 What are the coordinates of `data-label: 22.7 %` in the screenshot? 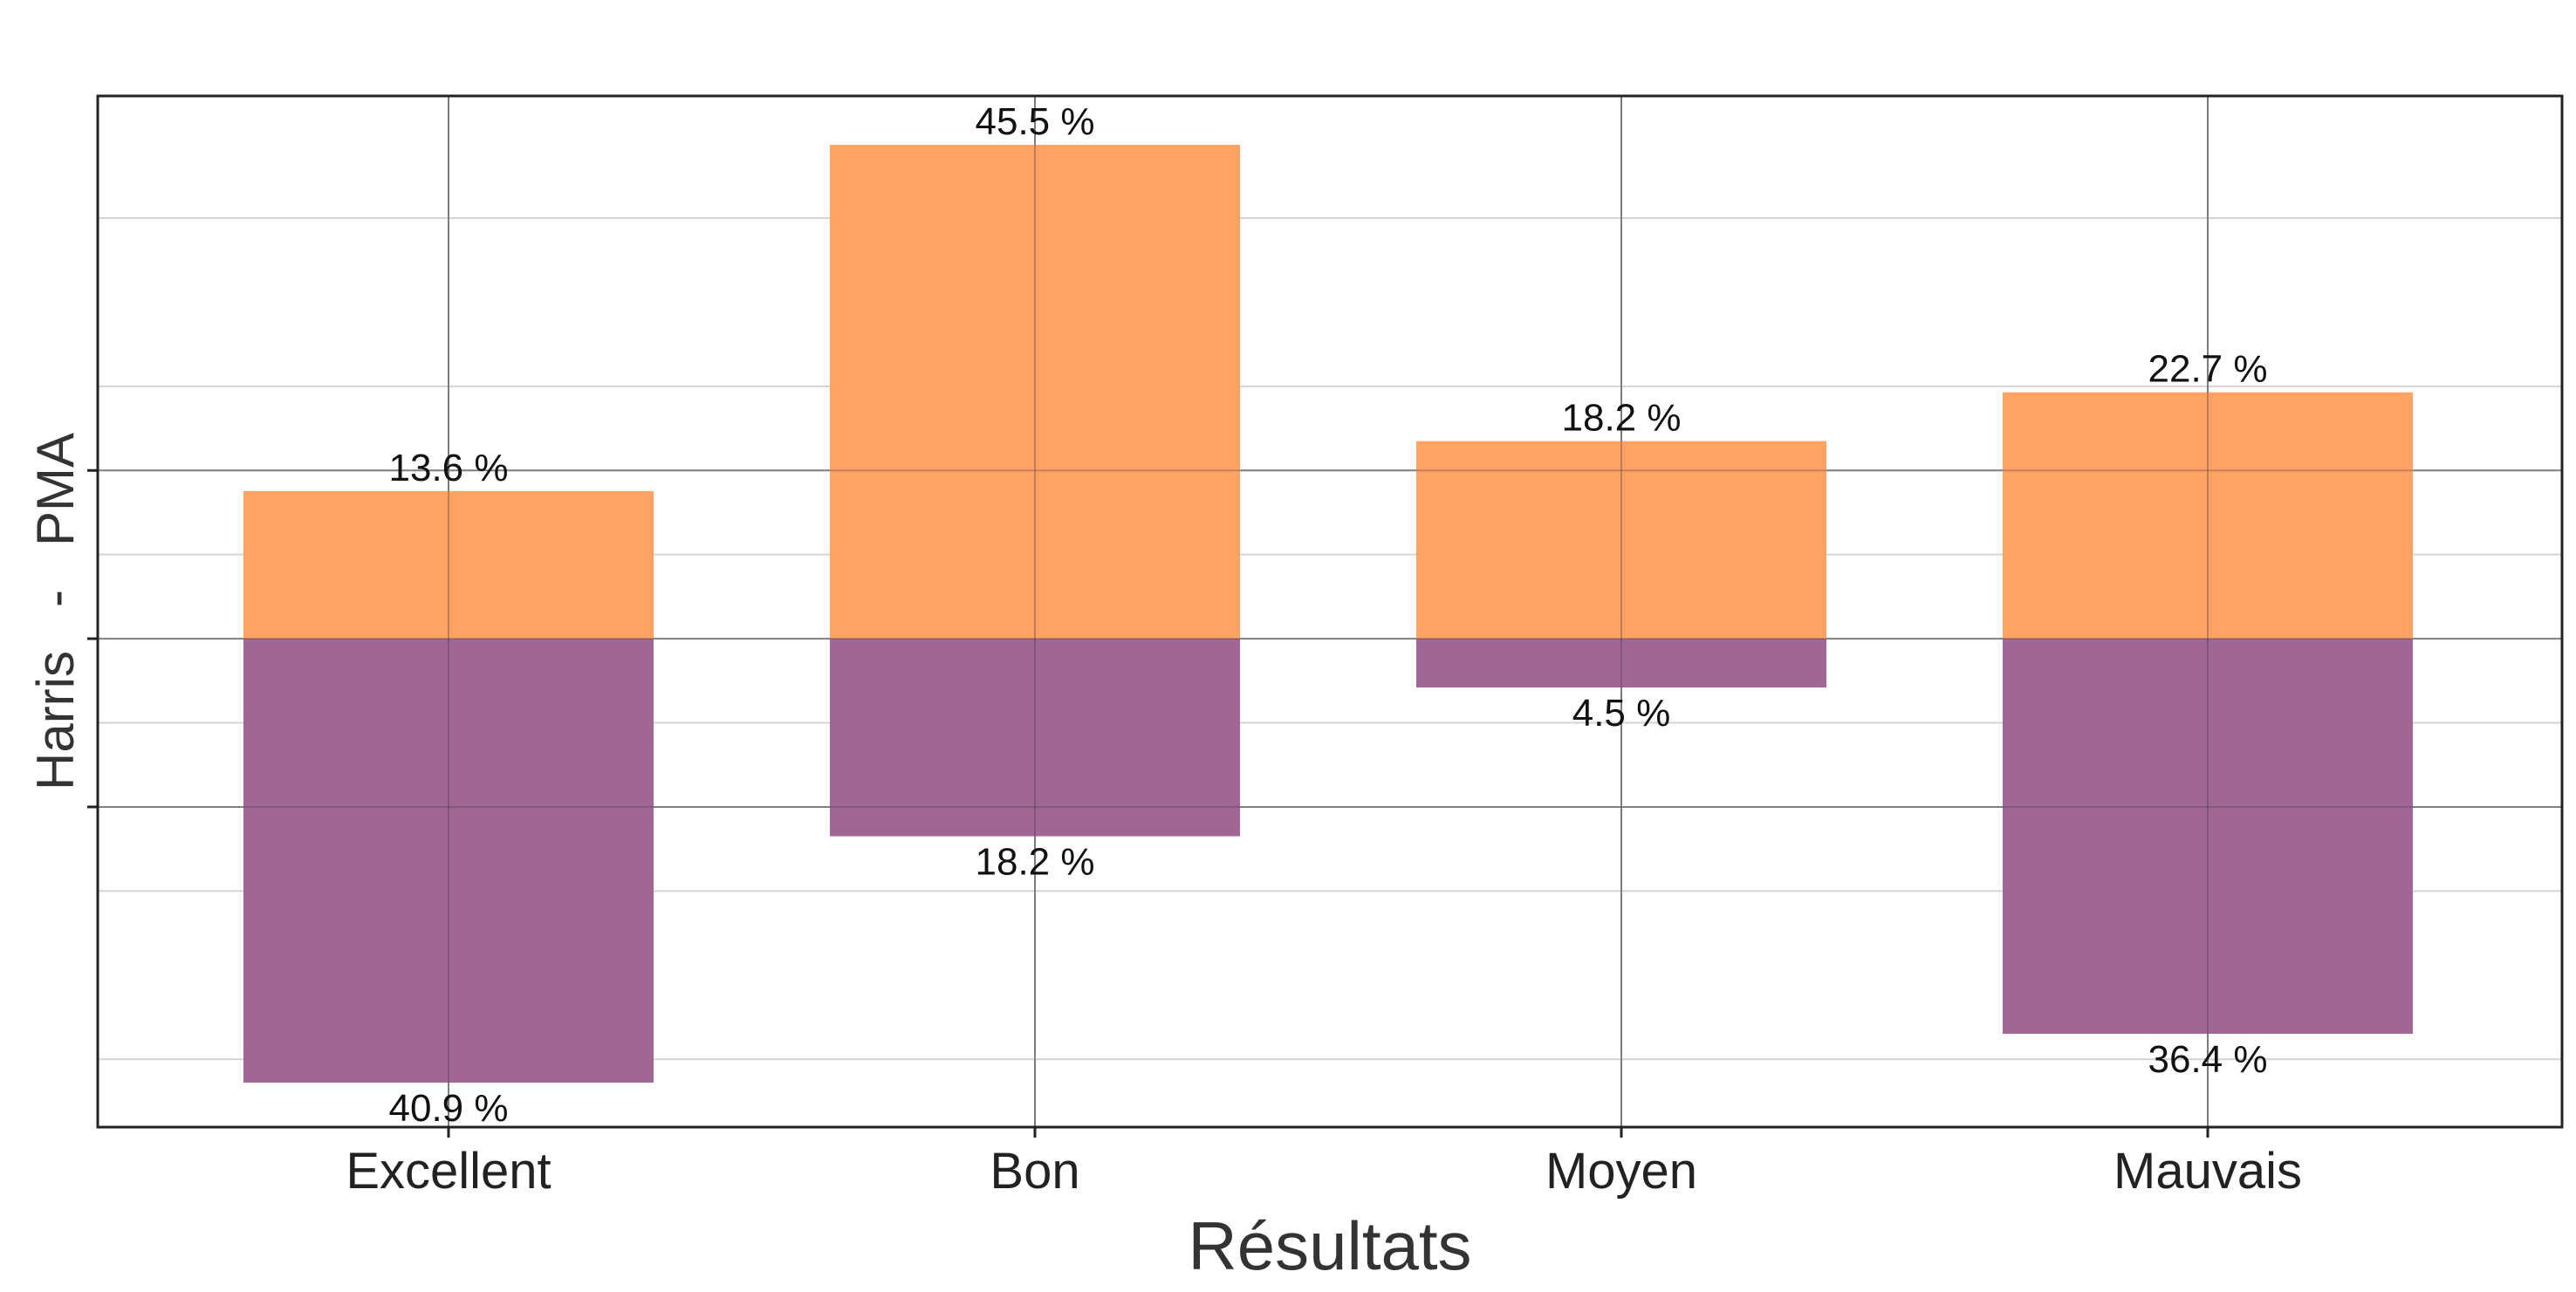 It's located at (2208, 369).